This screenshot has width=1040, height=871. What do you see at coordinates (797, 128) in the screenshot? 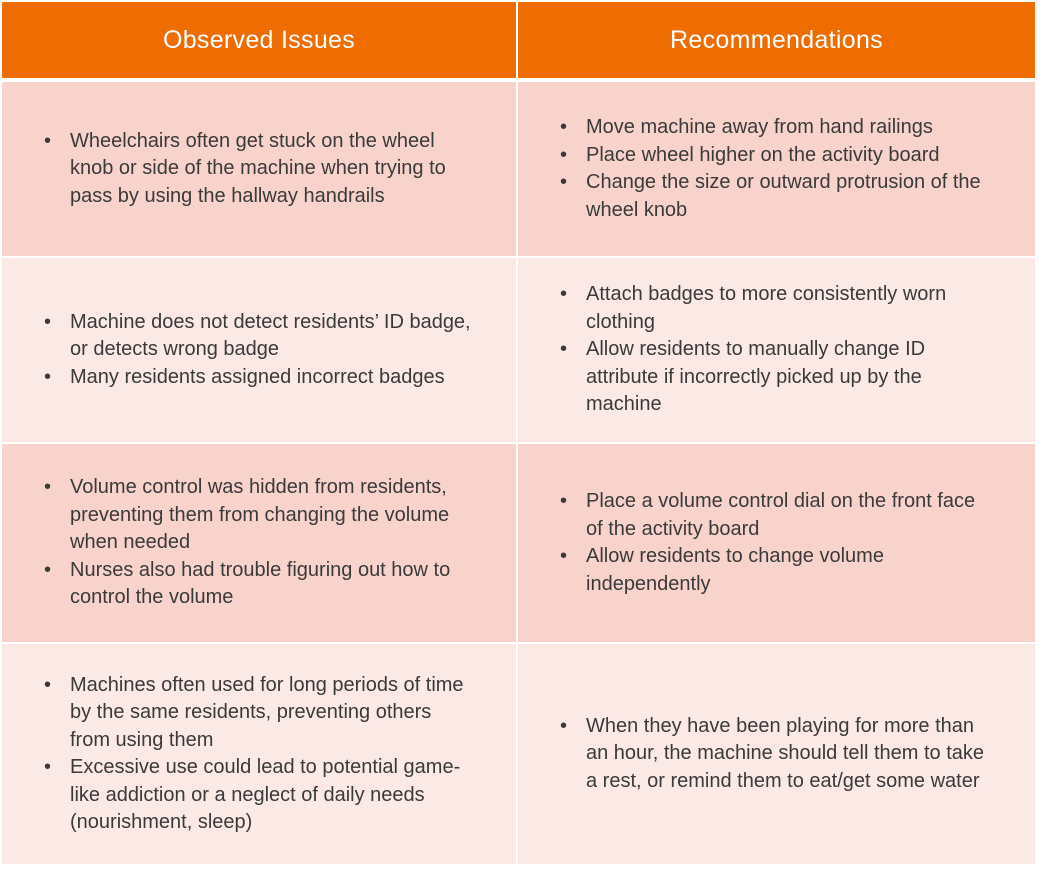
I see `list-item: Move machine away from hand railings` at bounding box center [797, 128].